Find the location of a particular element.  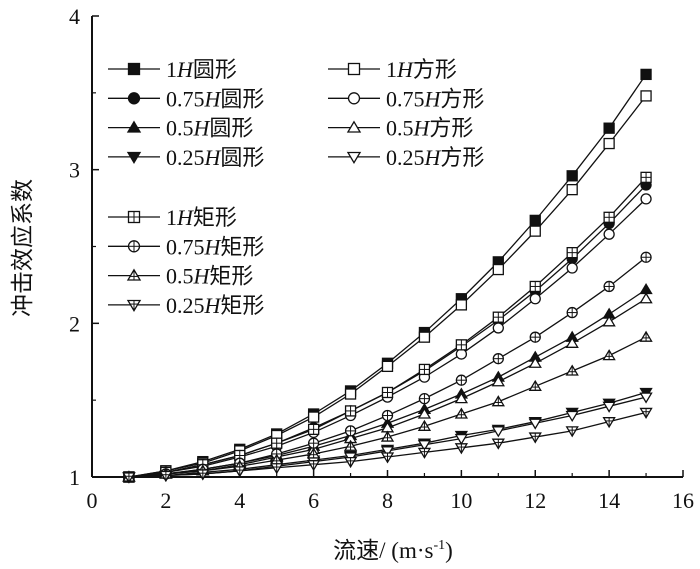

legend-item: 1H圆形 is located at coordinates (172, 69).